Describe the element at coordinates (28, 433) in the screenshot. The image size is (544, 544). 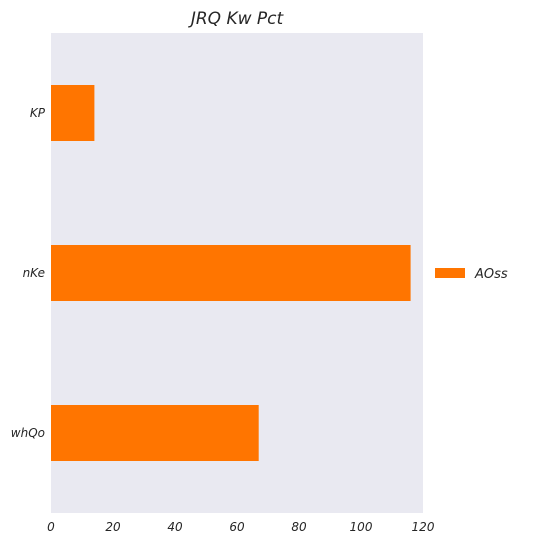
I see `y-tick-label-whqo: whQo` at that location.